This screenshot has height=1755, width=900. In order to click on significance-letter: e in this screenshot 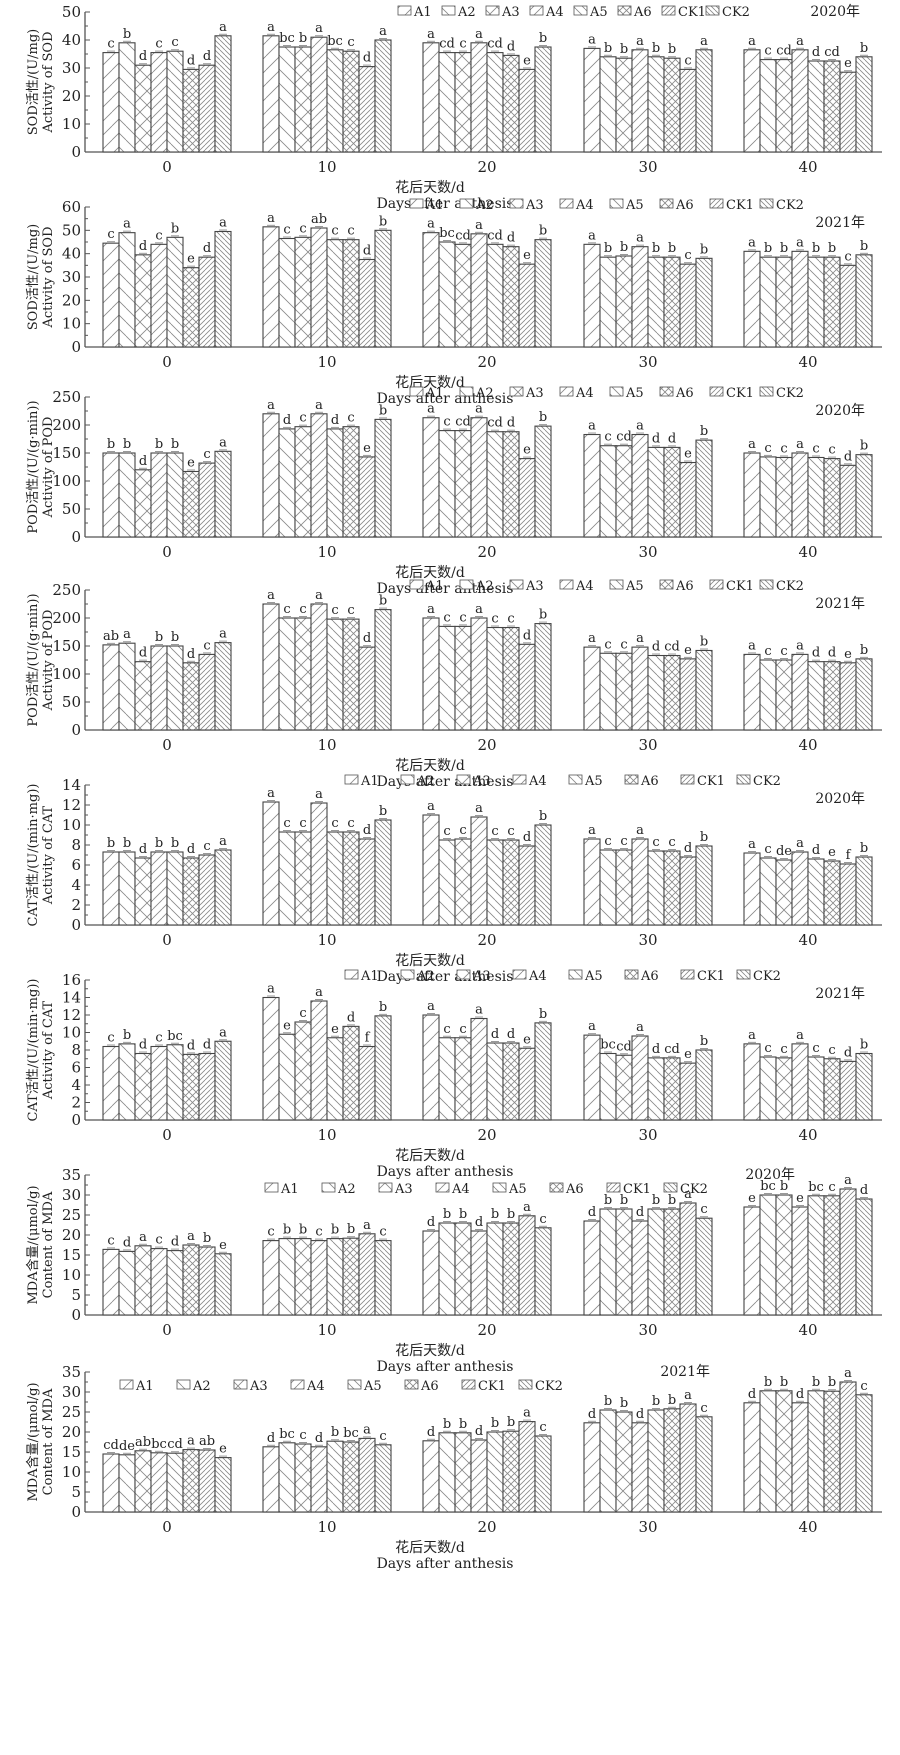, I will do `click(191, 259)`.